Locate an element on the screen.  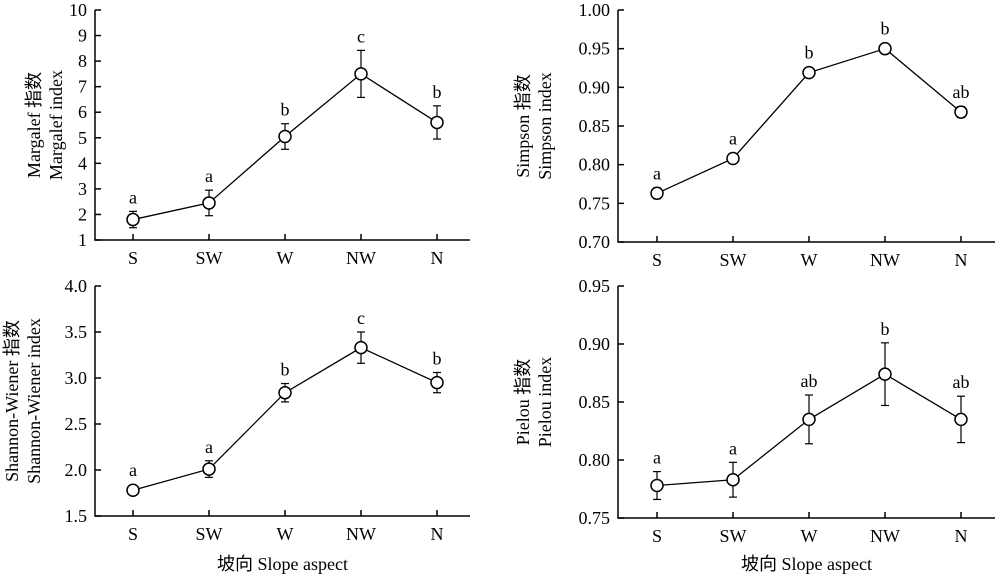
y-tick-label: 1.00 is located at coordinates (595, 10).